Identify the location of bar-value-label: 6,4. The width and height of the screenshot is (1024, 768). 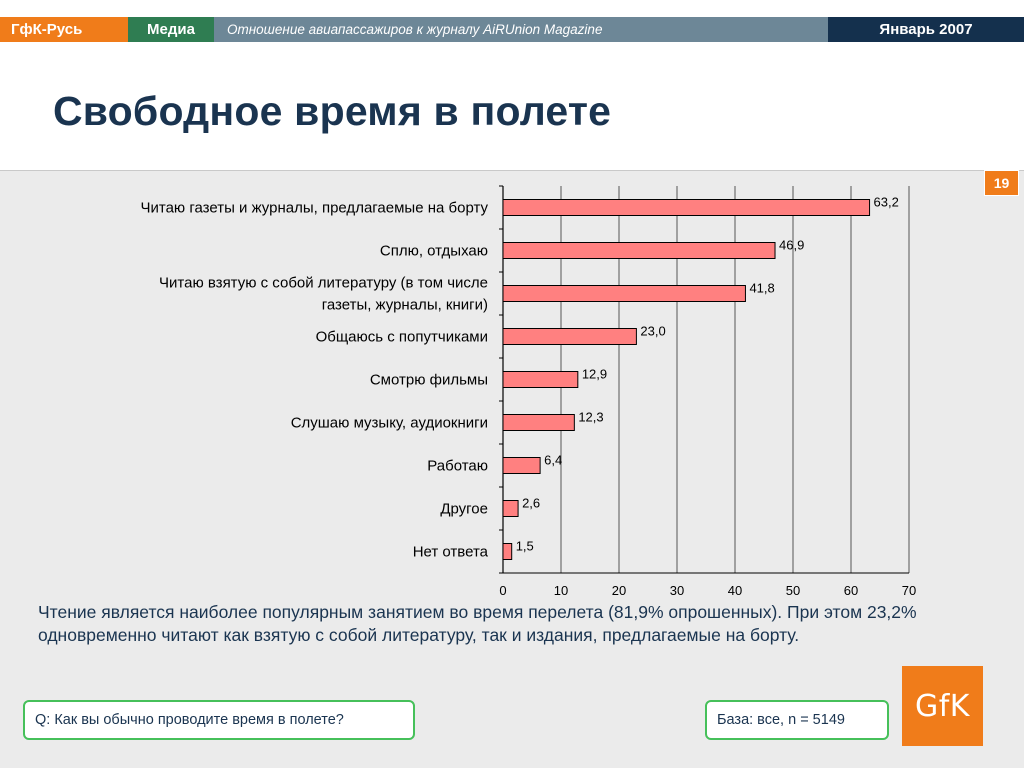
(553, 460).